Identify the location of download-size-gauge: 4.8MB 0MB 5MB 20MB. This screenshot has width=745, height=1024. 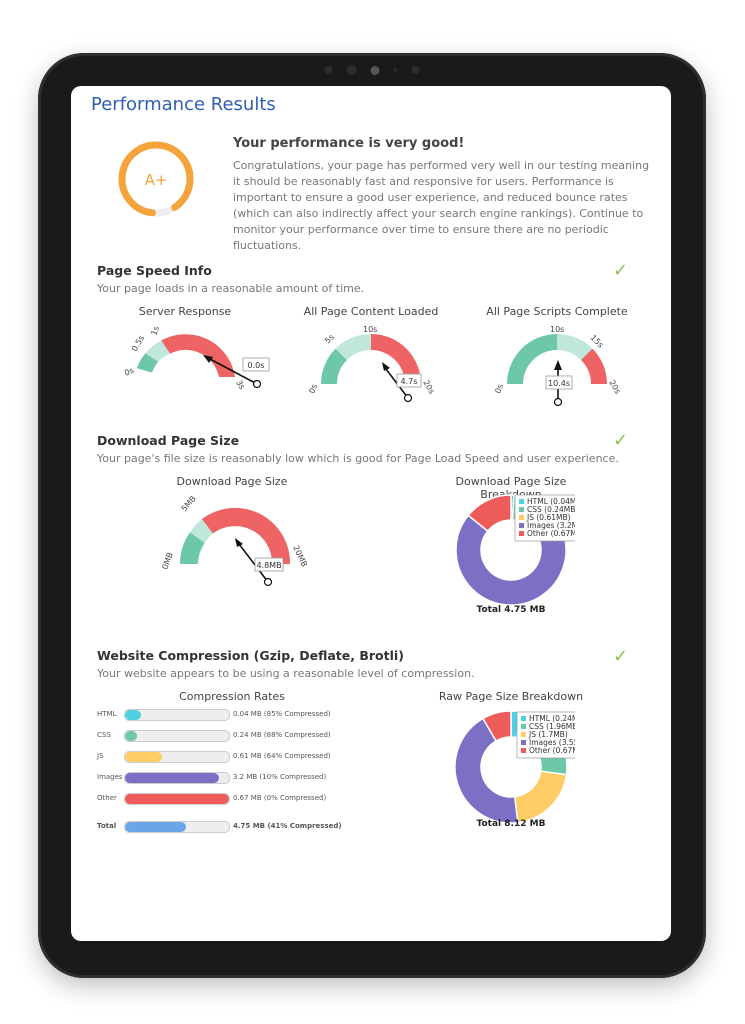
(234, 540).